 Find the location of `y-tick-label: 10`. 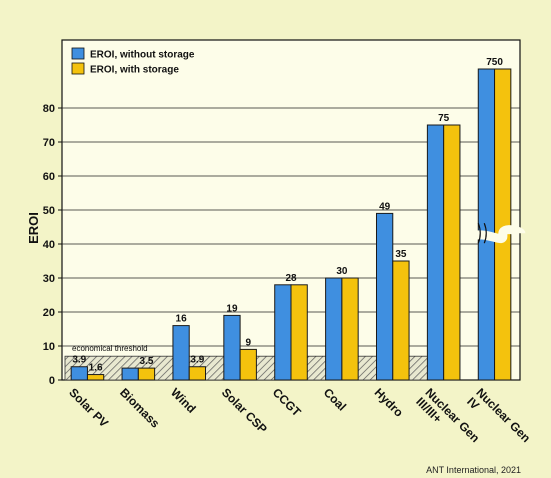

y-tick-label: 10 is located at coordinates (49, 347).